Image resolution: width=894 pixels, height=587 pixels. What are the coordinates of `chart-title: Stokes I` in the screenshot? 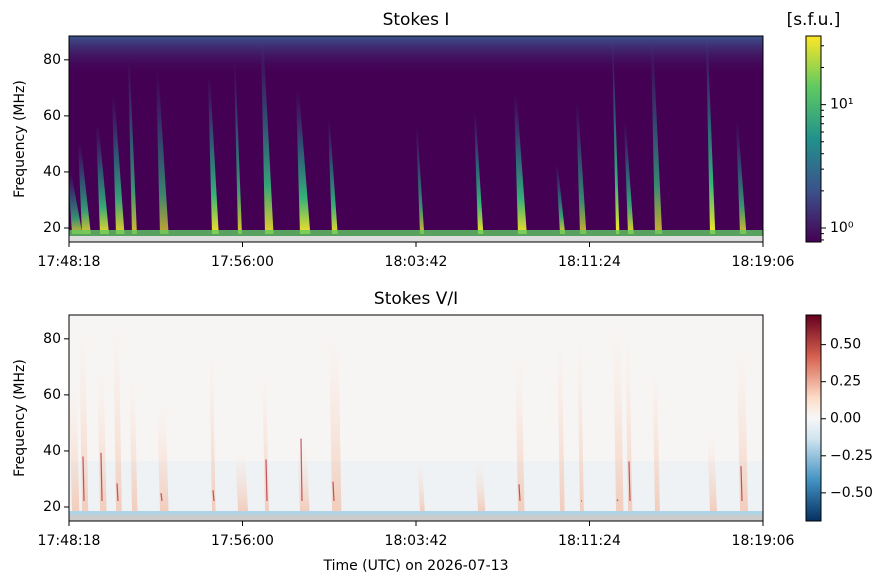 It's located at (416, 20).